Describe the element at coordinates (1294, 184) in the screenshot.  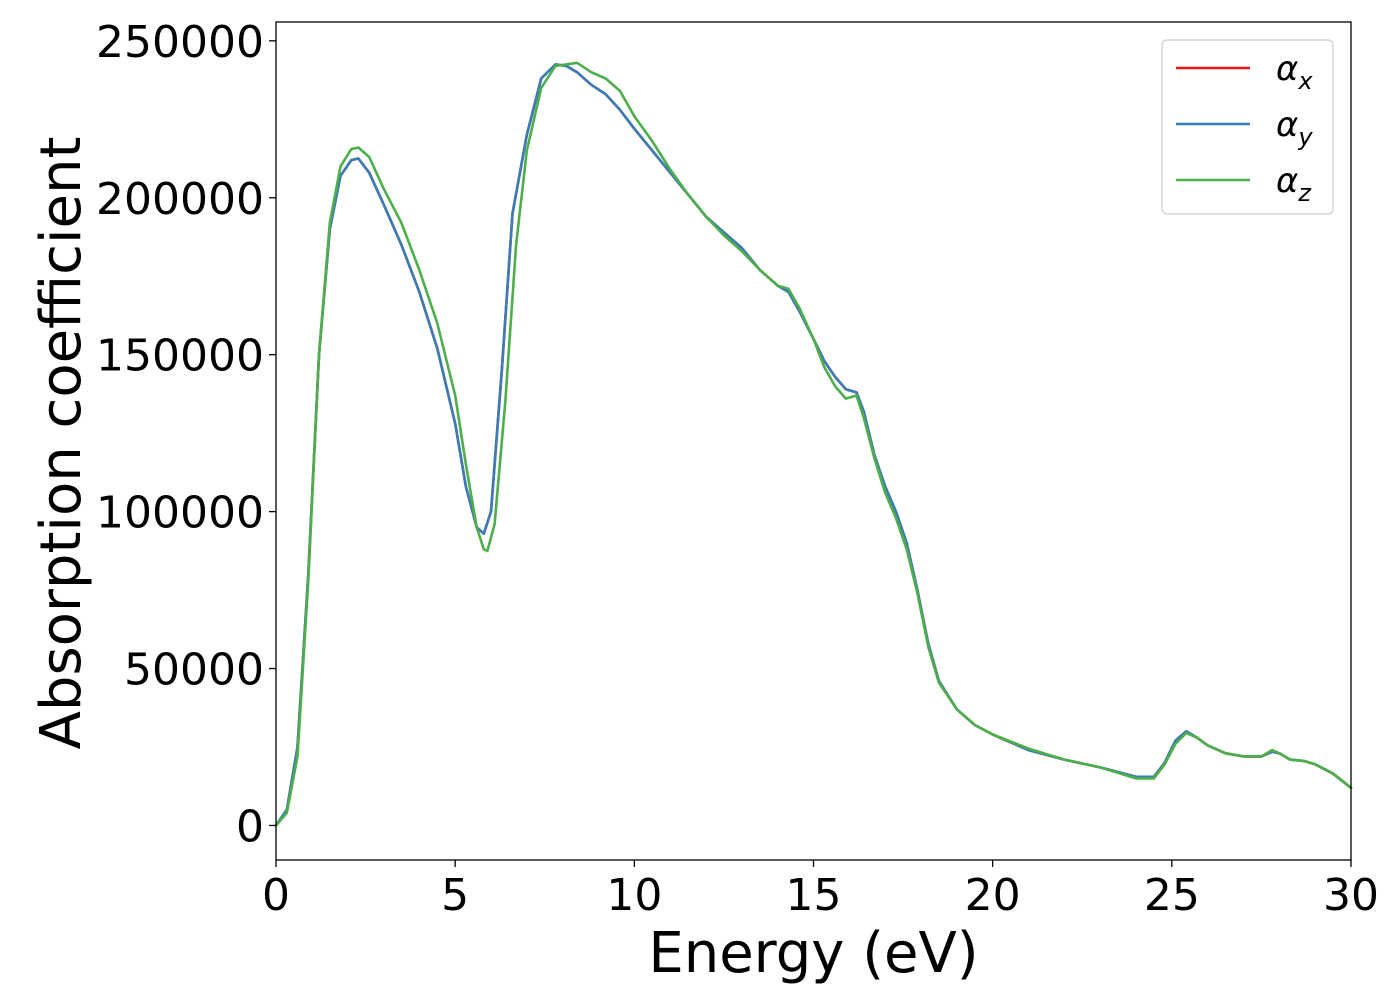
I see `legend-label-z: αz` at that location.